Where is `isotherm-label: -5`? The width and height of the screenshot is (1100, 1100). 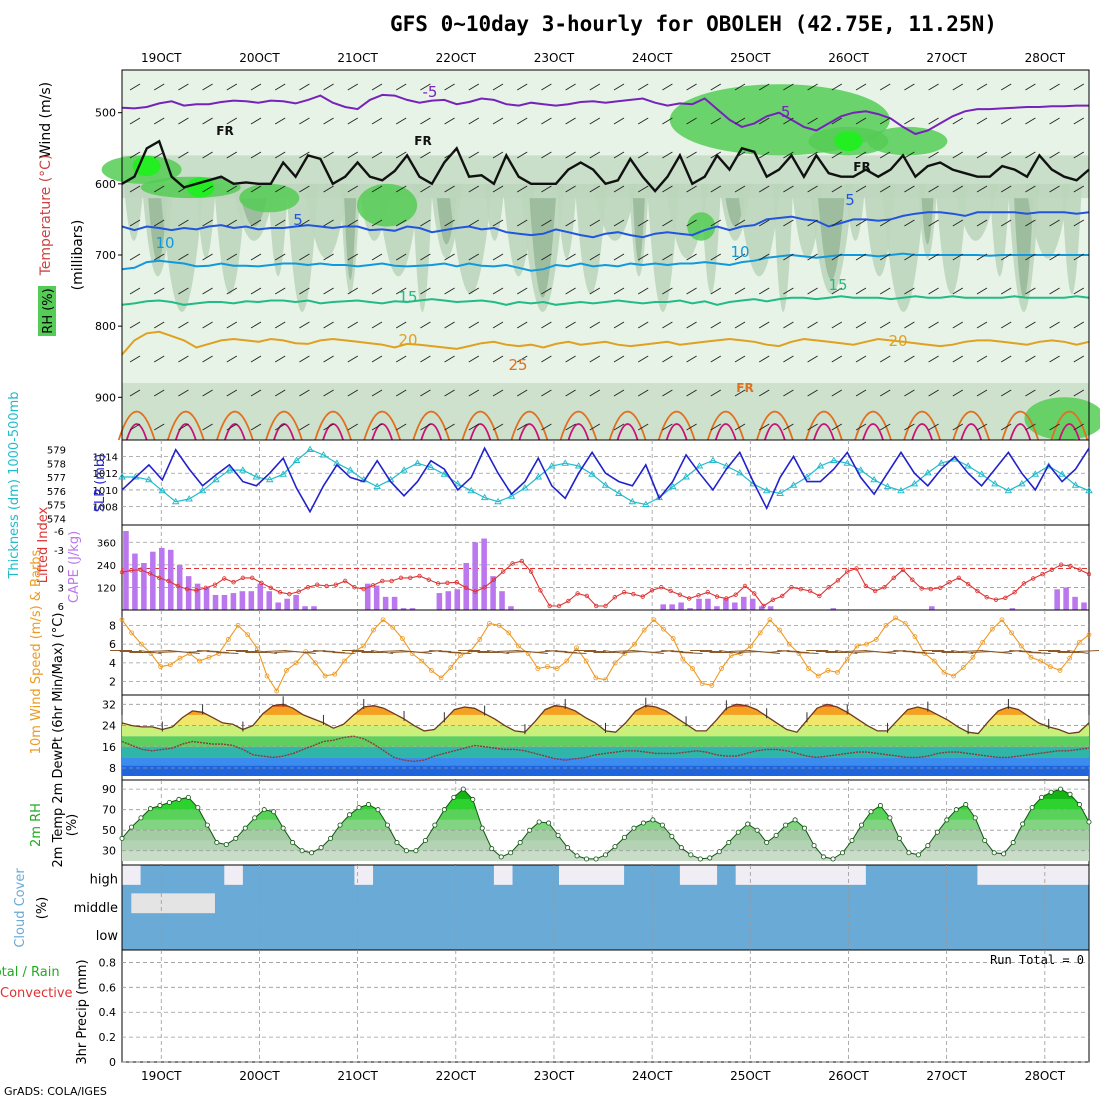 isotherm-label: -5 is located at coordinates (783, 112).